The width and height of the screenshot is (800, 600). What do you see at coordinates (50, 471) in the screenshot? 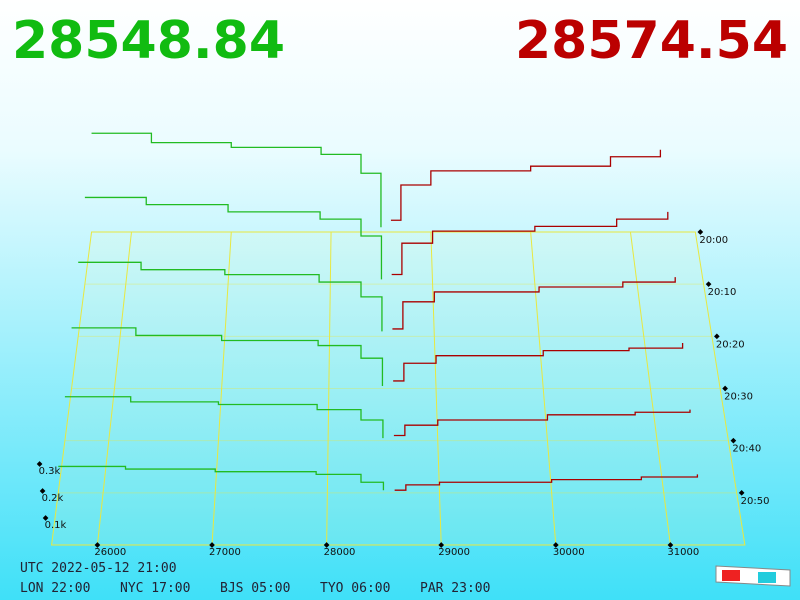
I see `volume-tick-label: 0.3k` at bounding box center [50, 471].